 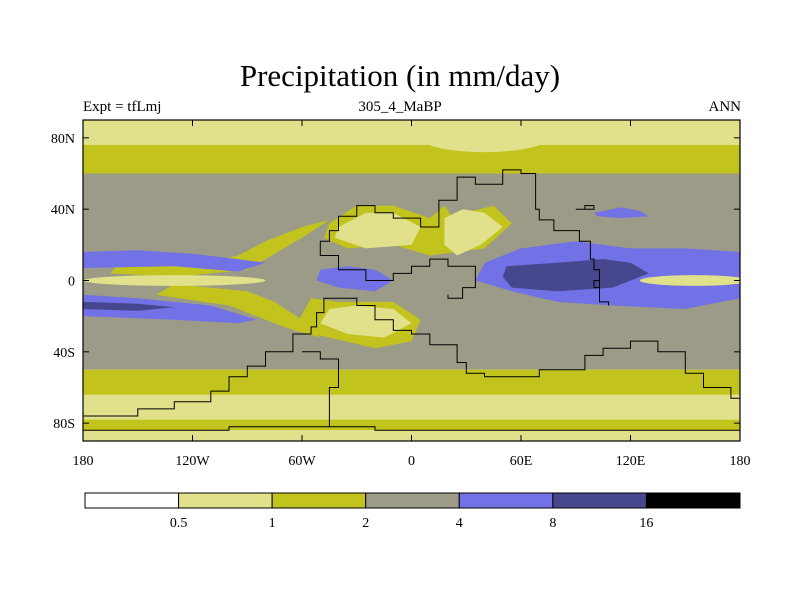 I want to click on y-tick-label: 0, so click(x=71, y=282).